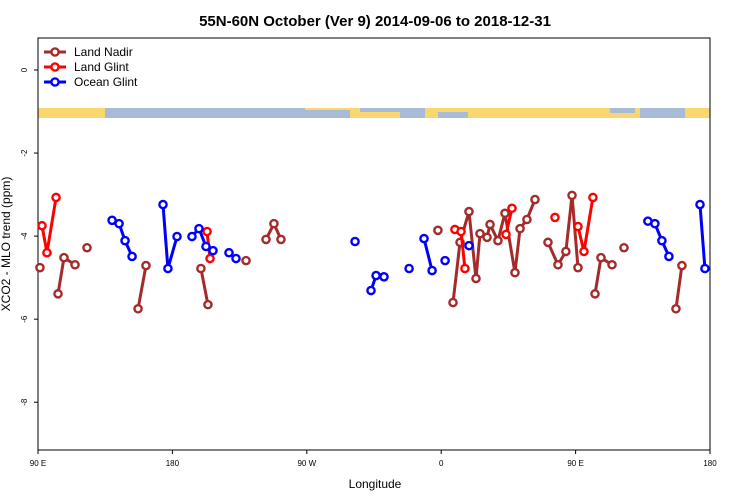 This screenshot has height=500, width=750. Describe the element at coordinates (375, 484) in the screenshot. I see `x-axis-label: Longitude` at that location.